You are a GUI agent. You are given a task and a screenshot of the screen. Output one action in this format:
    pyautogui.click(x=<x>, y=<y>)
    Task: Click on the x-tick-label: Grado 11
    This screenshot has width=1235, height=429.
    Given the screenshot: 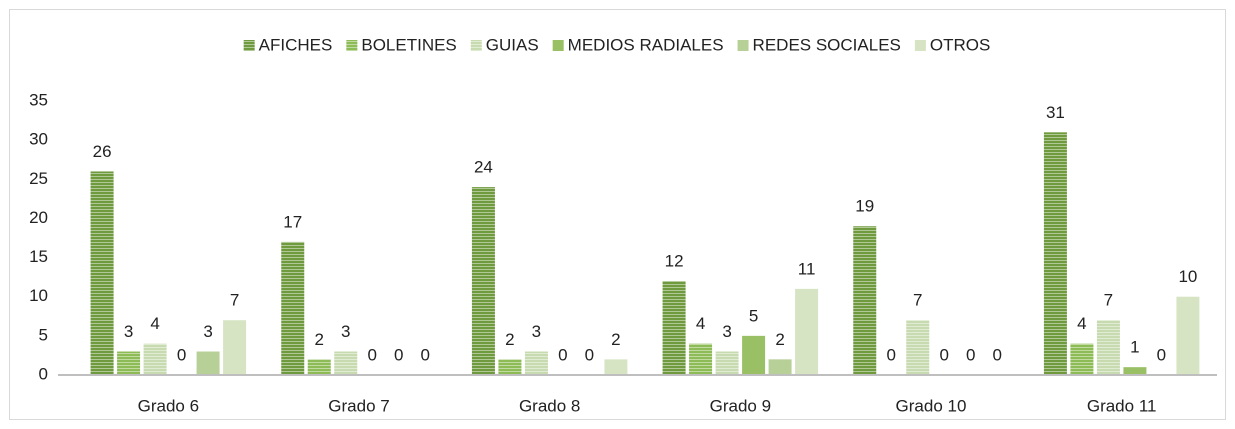 What is the action you would take?
    pyautogui.click(x=1122, y=405)
    